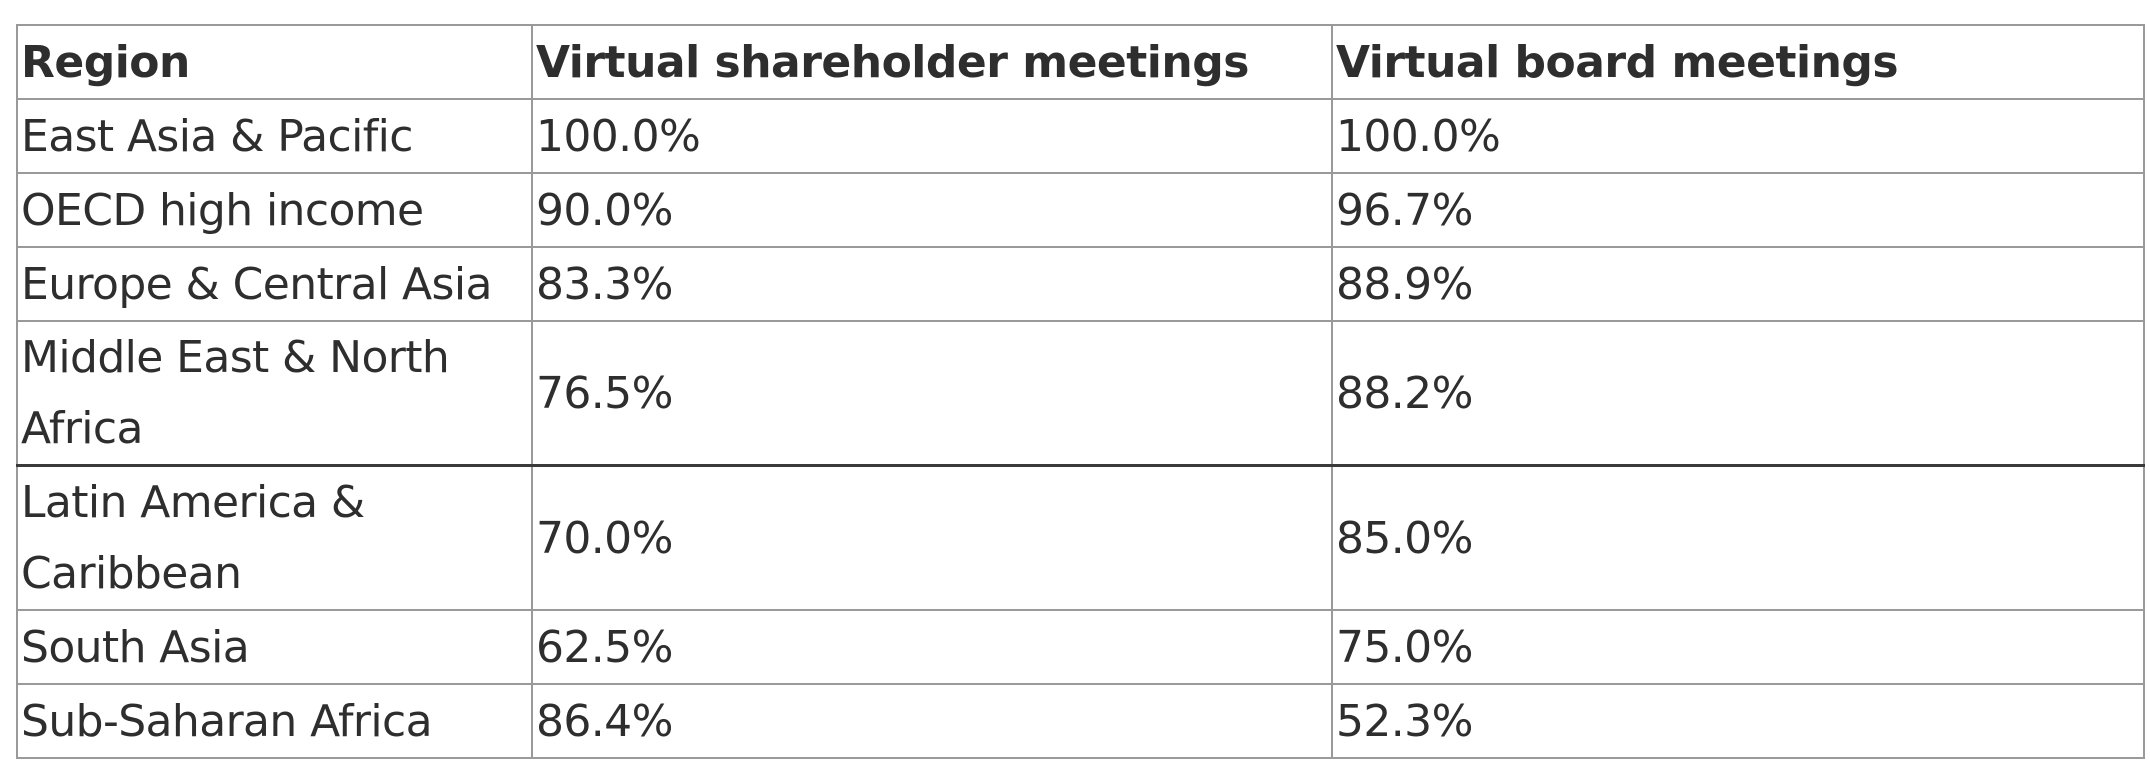 The height and width of the screenshot is (776, 2150). I want to click on cell-shareholder: 86.4%, so click(932, 721).